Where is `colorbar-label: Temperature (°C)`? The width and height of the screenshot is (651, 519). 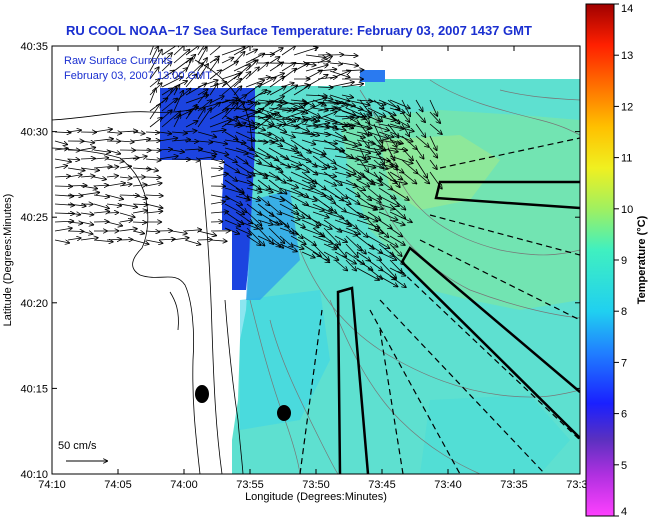
colorbar-label: Temperature (°C) is located at coordinates (642, 259).